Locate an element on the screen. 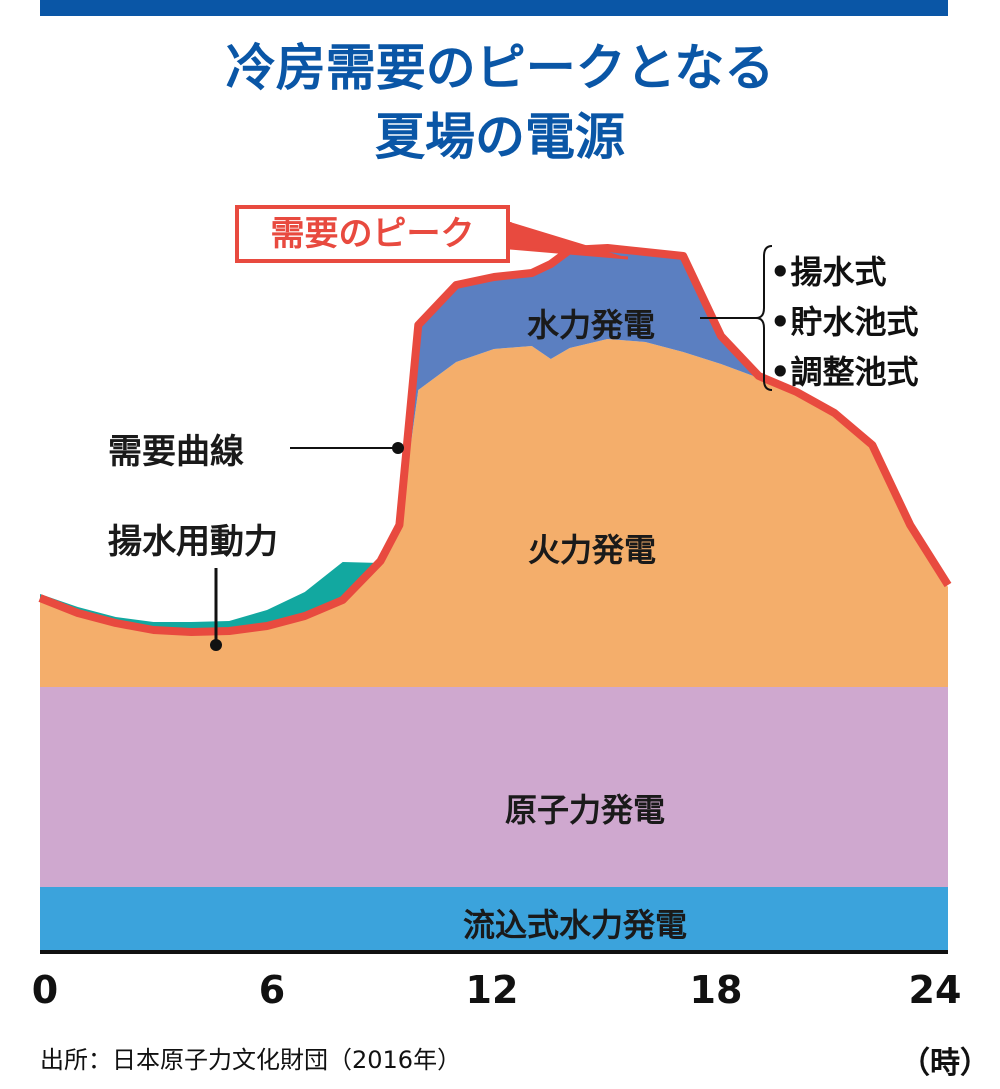 Image resolution: width=1000 pixels, height=1089 pixels. hydro-brace is located at coordinates (764, 318).